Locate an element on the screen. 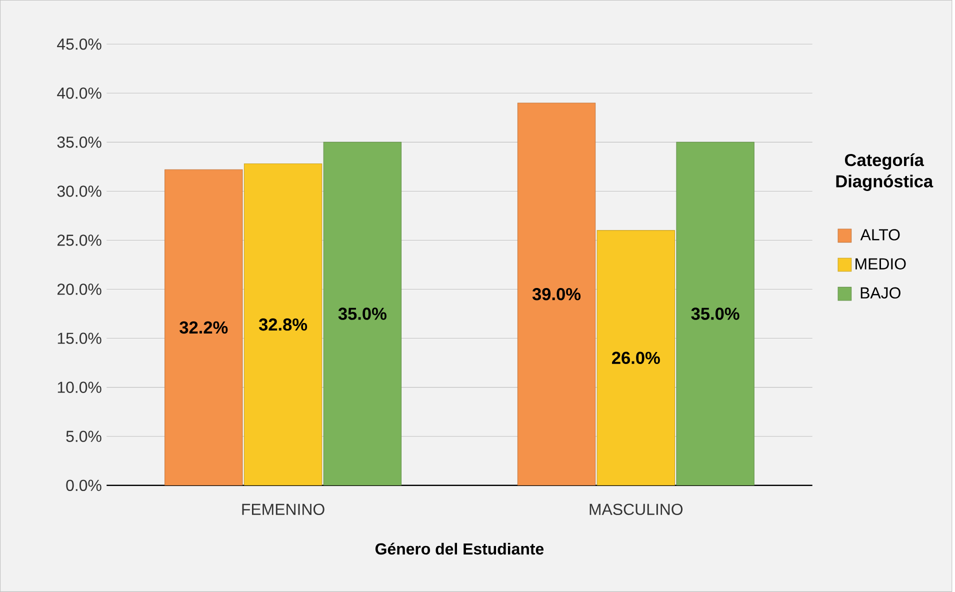  y-tick-label: 10.0% is located at coordinates (80, 387).